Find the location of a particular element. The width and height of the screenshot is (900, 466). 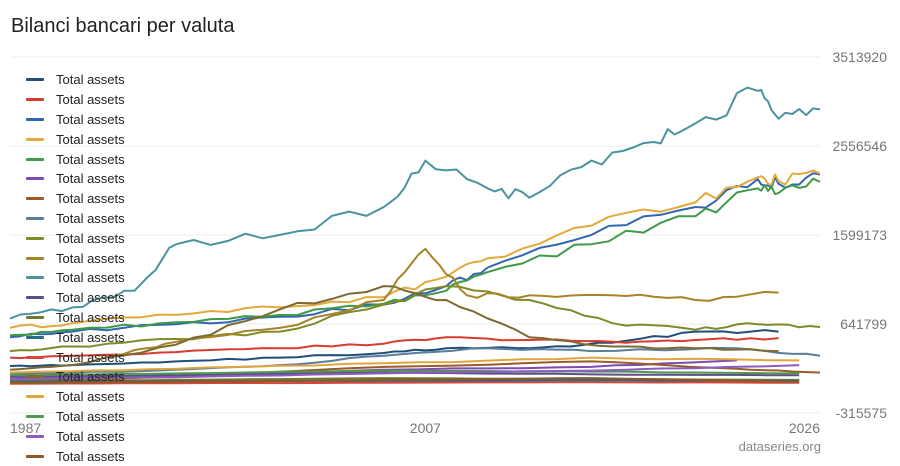

y-tick-label: 2556546 is located at coordinates (859, 146).